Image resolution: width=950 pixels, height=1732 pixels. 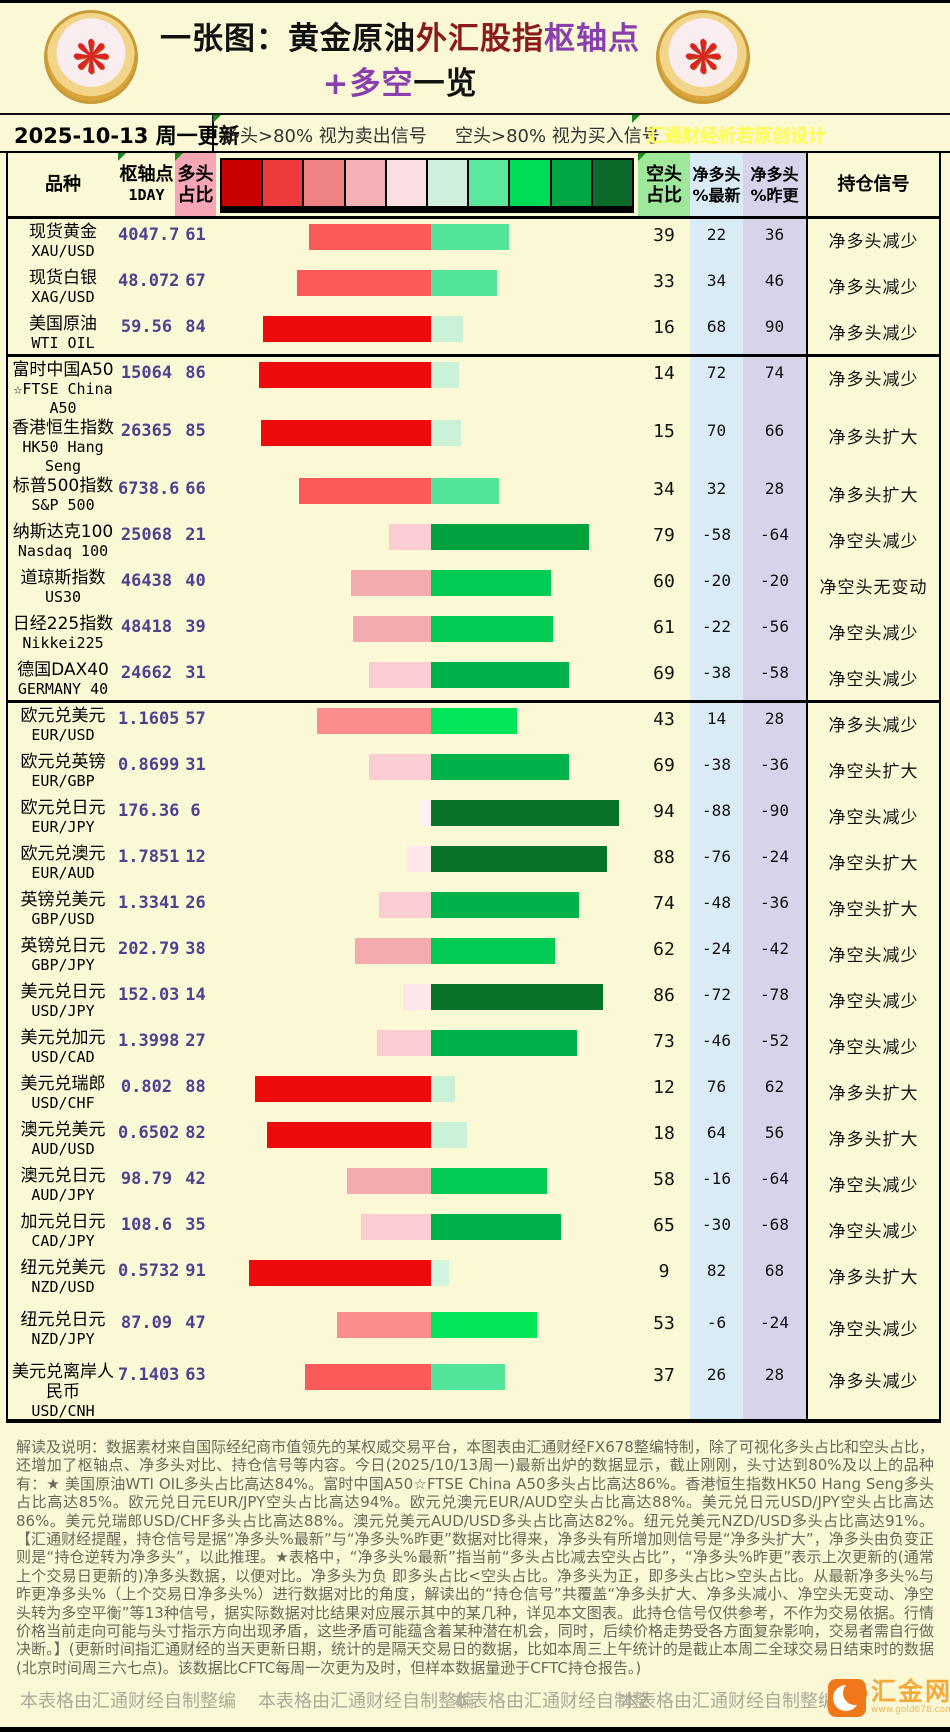 I want to click on product-name: 美元兑日元 USD/JPY, so click(x=63, y=1002).